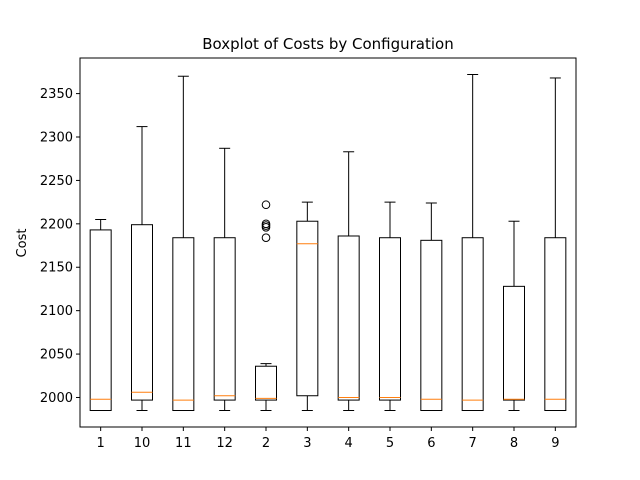 The width and height of the screenshot is (640, 480). What do you see at coordinates (514, 443) in the screenshot?
I see `x-tick-label: 8` at bounding box center [514, 443].